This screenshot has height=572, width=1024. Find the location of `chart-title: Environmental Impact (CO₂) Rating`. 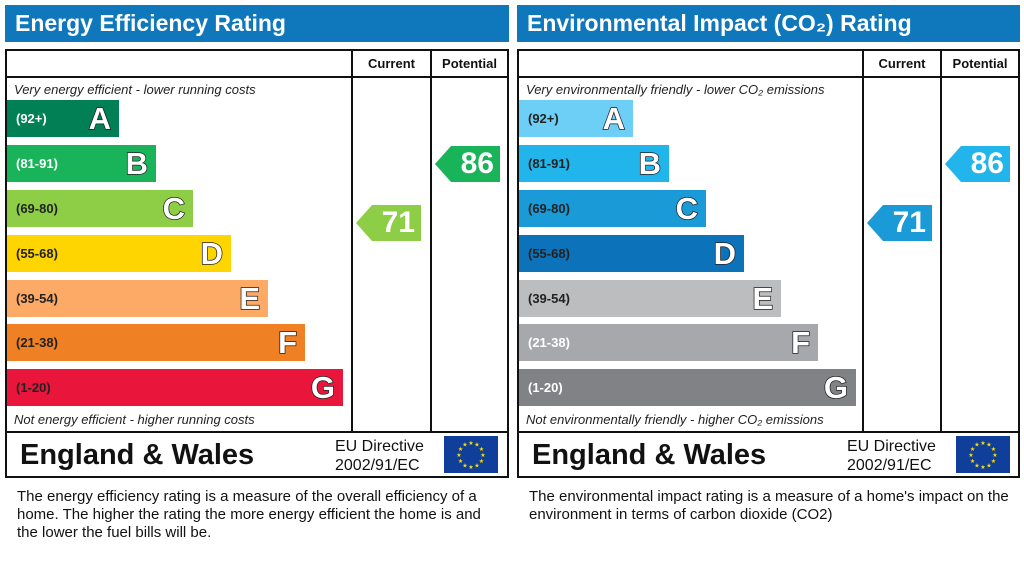

chart-title: Environmental Impact (CO₂) Rating is located at coordinates (768, 23).